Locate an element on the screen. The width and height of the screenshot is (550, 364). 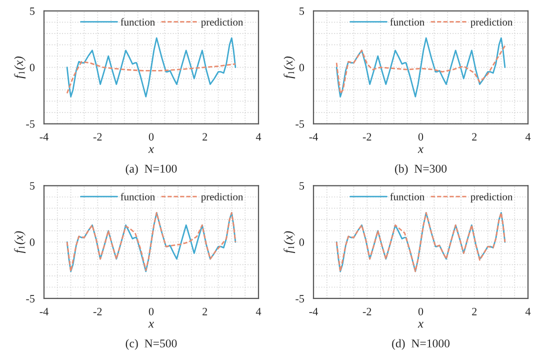
text: (c) N=500 is located at coordinates (151, 344).